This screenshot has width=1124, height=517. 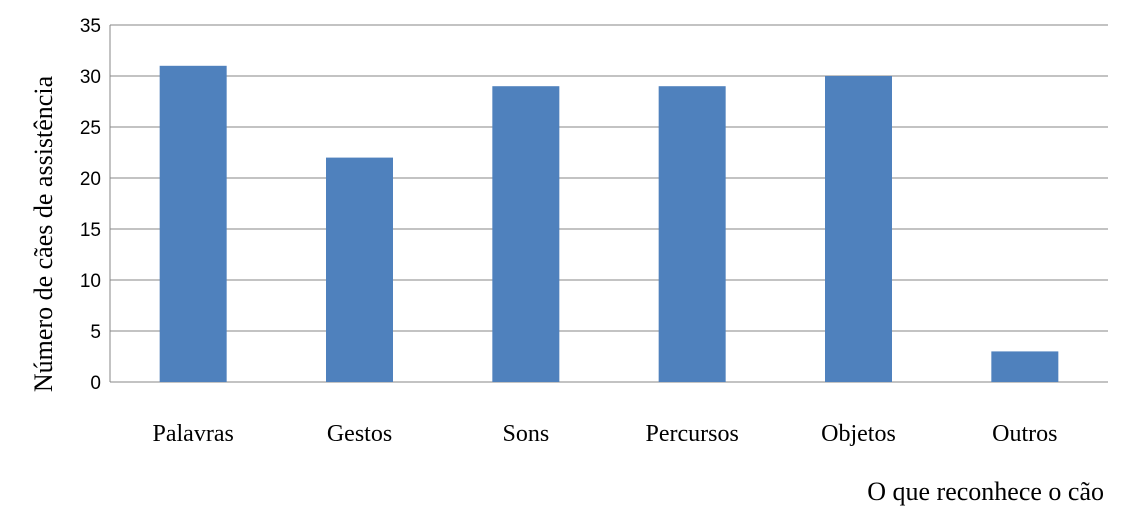 What do you see at coordinates (858, 229) in the screenshot?
I see `bar-objetos` at bounding box center [858, 229].